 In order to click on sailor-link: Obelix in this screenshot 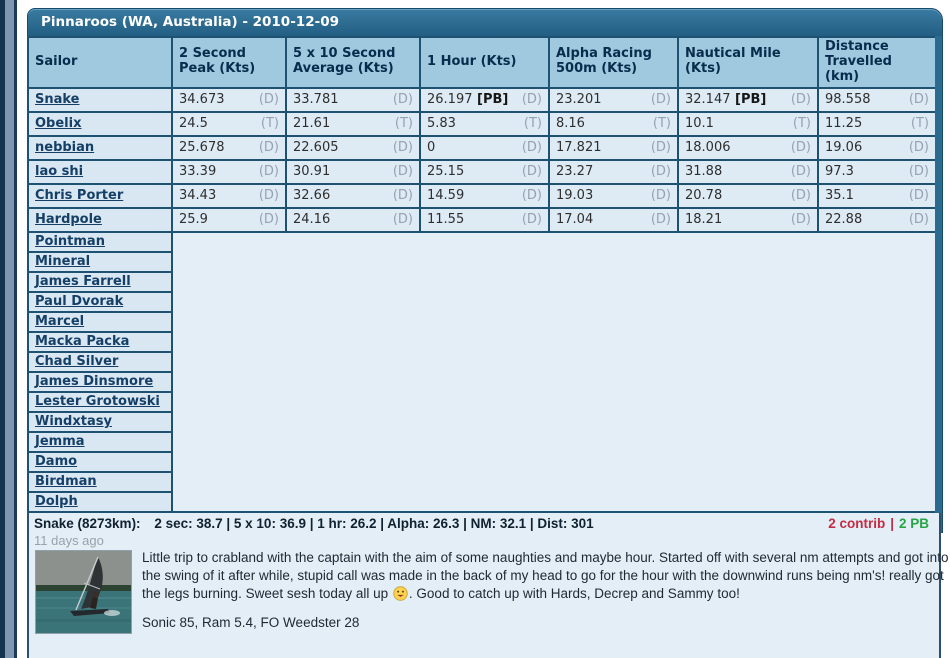, I will do `click(58, 124)`.